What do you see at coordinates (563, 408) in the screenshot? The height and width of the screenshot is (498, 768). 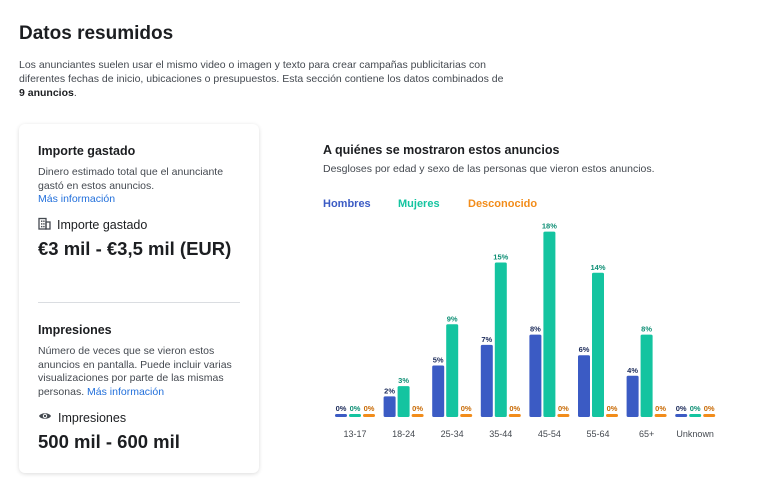 I see `data-label-desconocido-45-54: 0%` at bounding box center [563, 408].